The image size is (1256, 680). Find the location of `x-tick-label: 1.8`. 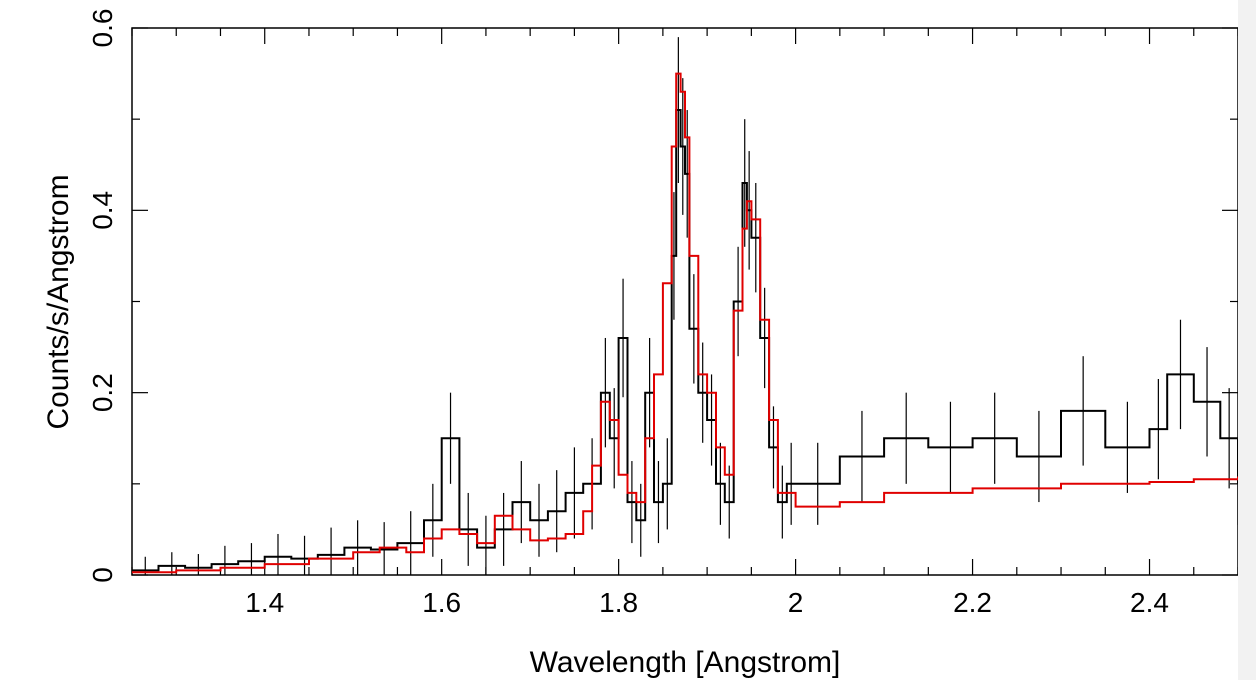

x-tick-label: 1.8 is located at coordinates (618, 602).